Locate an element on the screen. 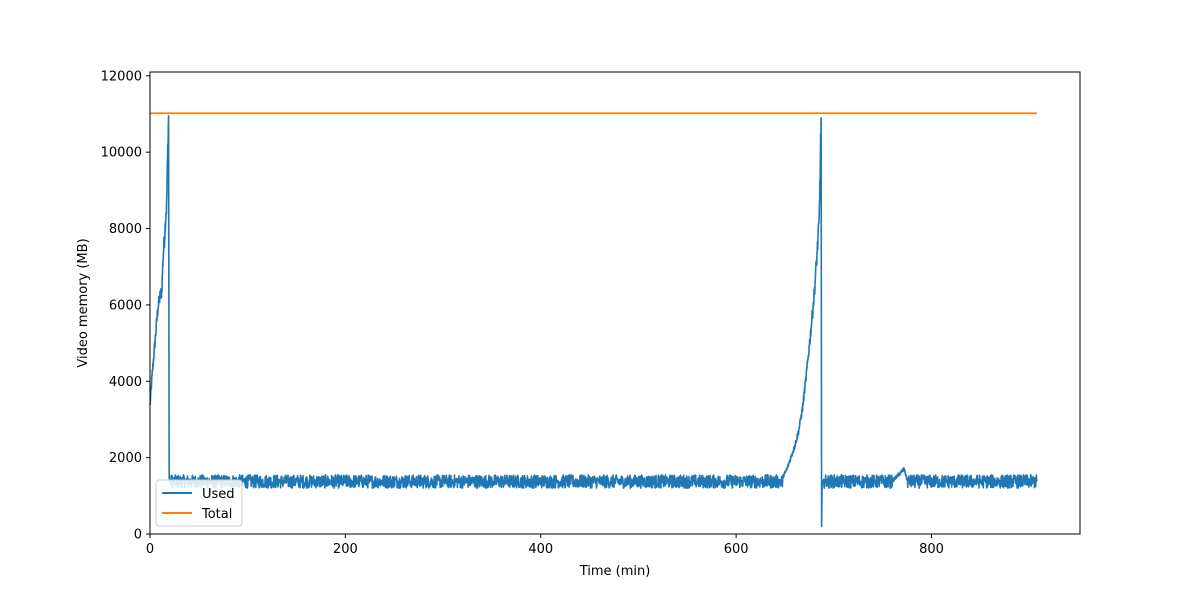 This screenshot has width=1200, height=600. legend: Used Total is located at coordinates (199, 503).